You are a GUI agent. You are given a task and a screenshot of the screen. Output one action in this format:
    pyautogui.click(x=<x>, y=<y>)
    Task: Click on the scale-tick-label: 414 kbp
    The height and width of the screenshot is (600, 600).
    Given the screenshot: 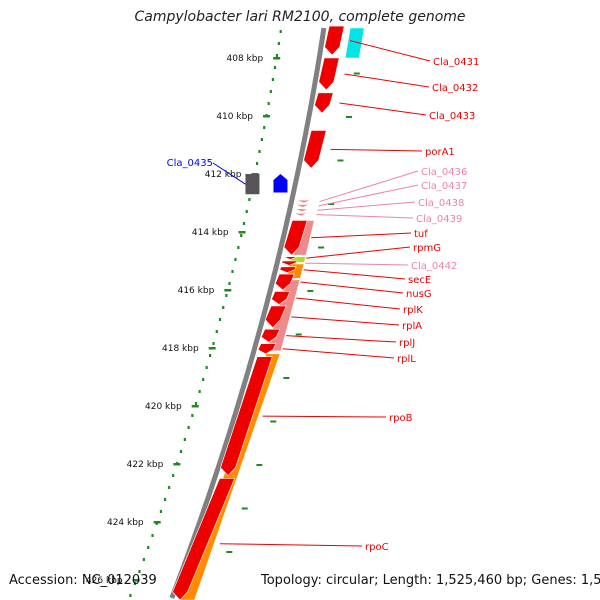 What is the action you would take?
    pyautogui.click(x=210, y=233)
    